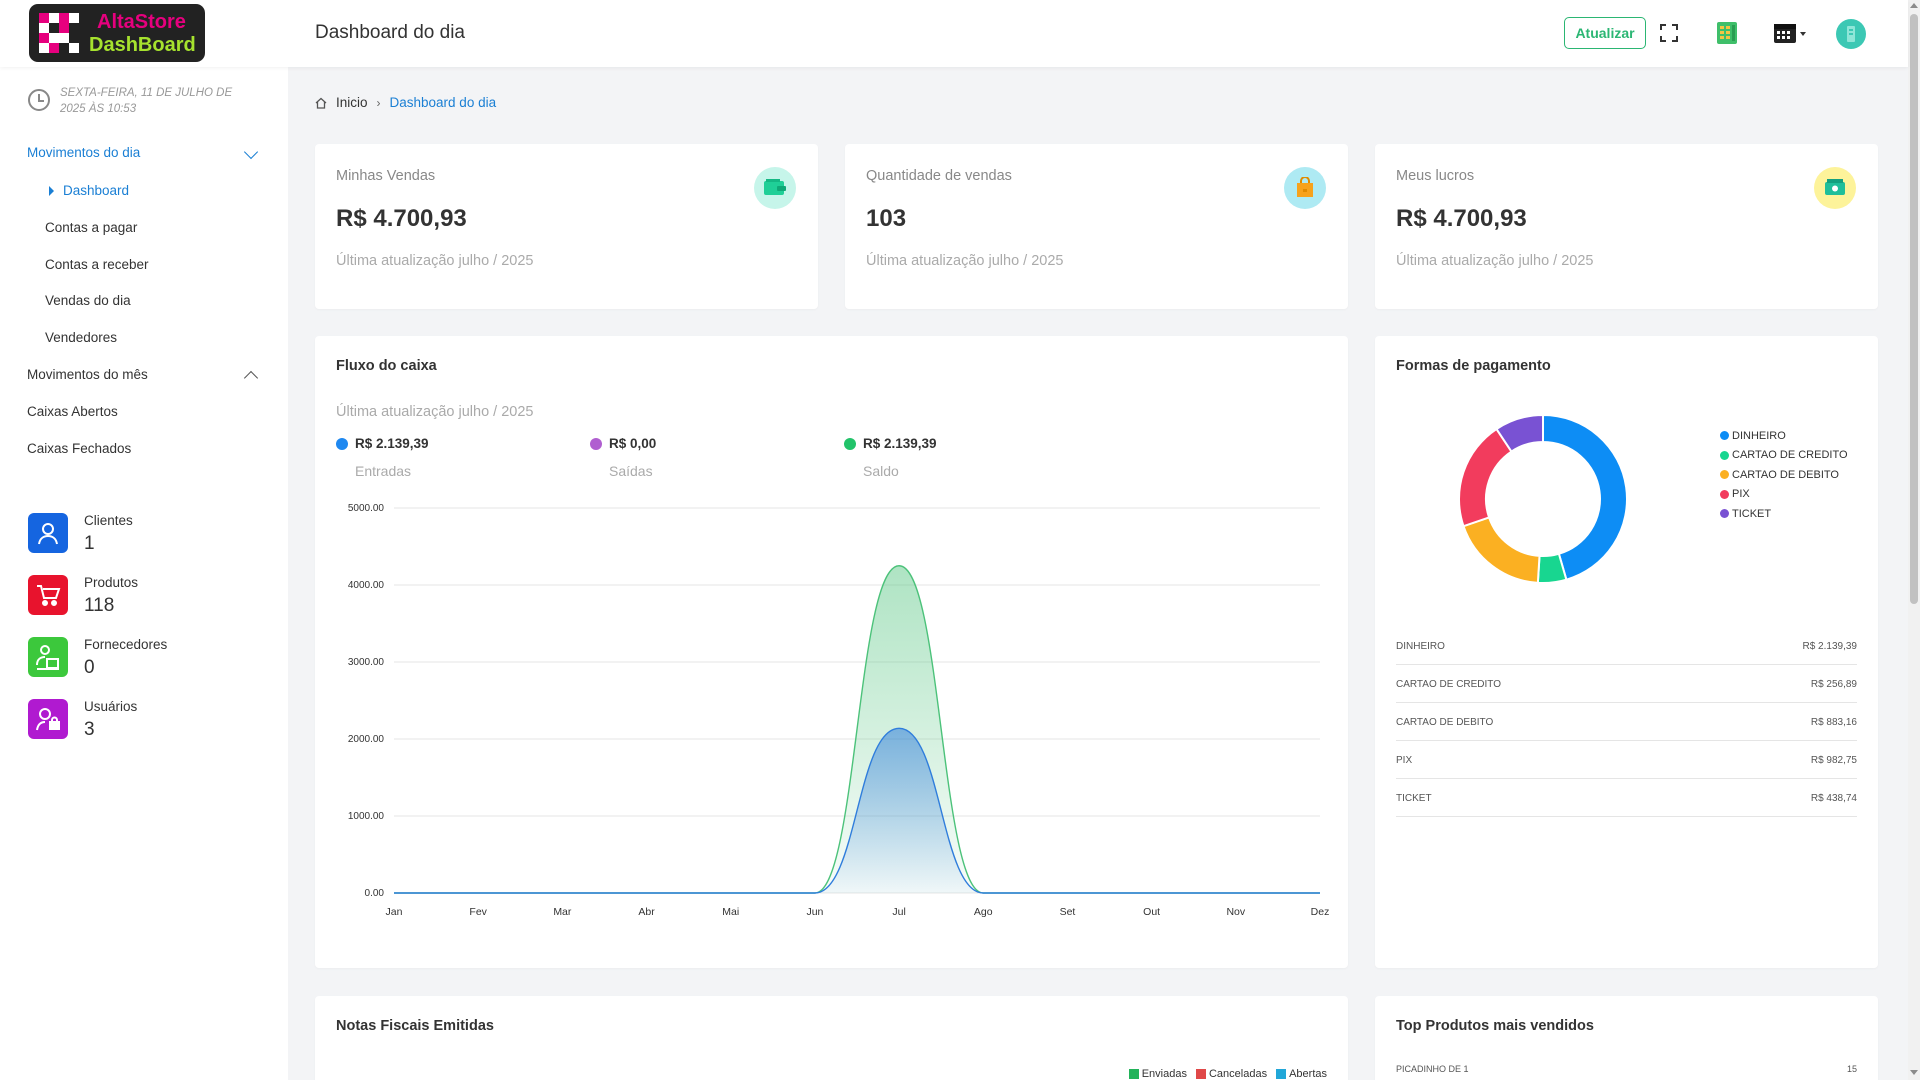 This screenshot has width=1920, height=1080. I want to click on y-tick-label: 0.00, so click(375, 893).